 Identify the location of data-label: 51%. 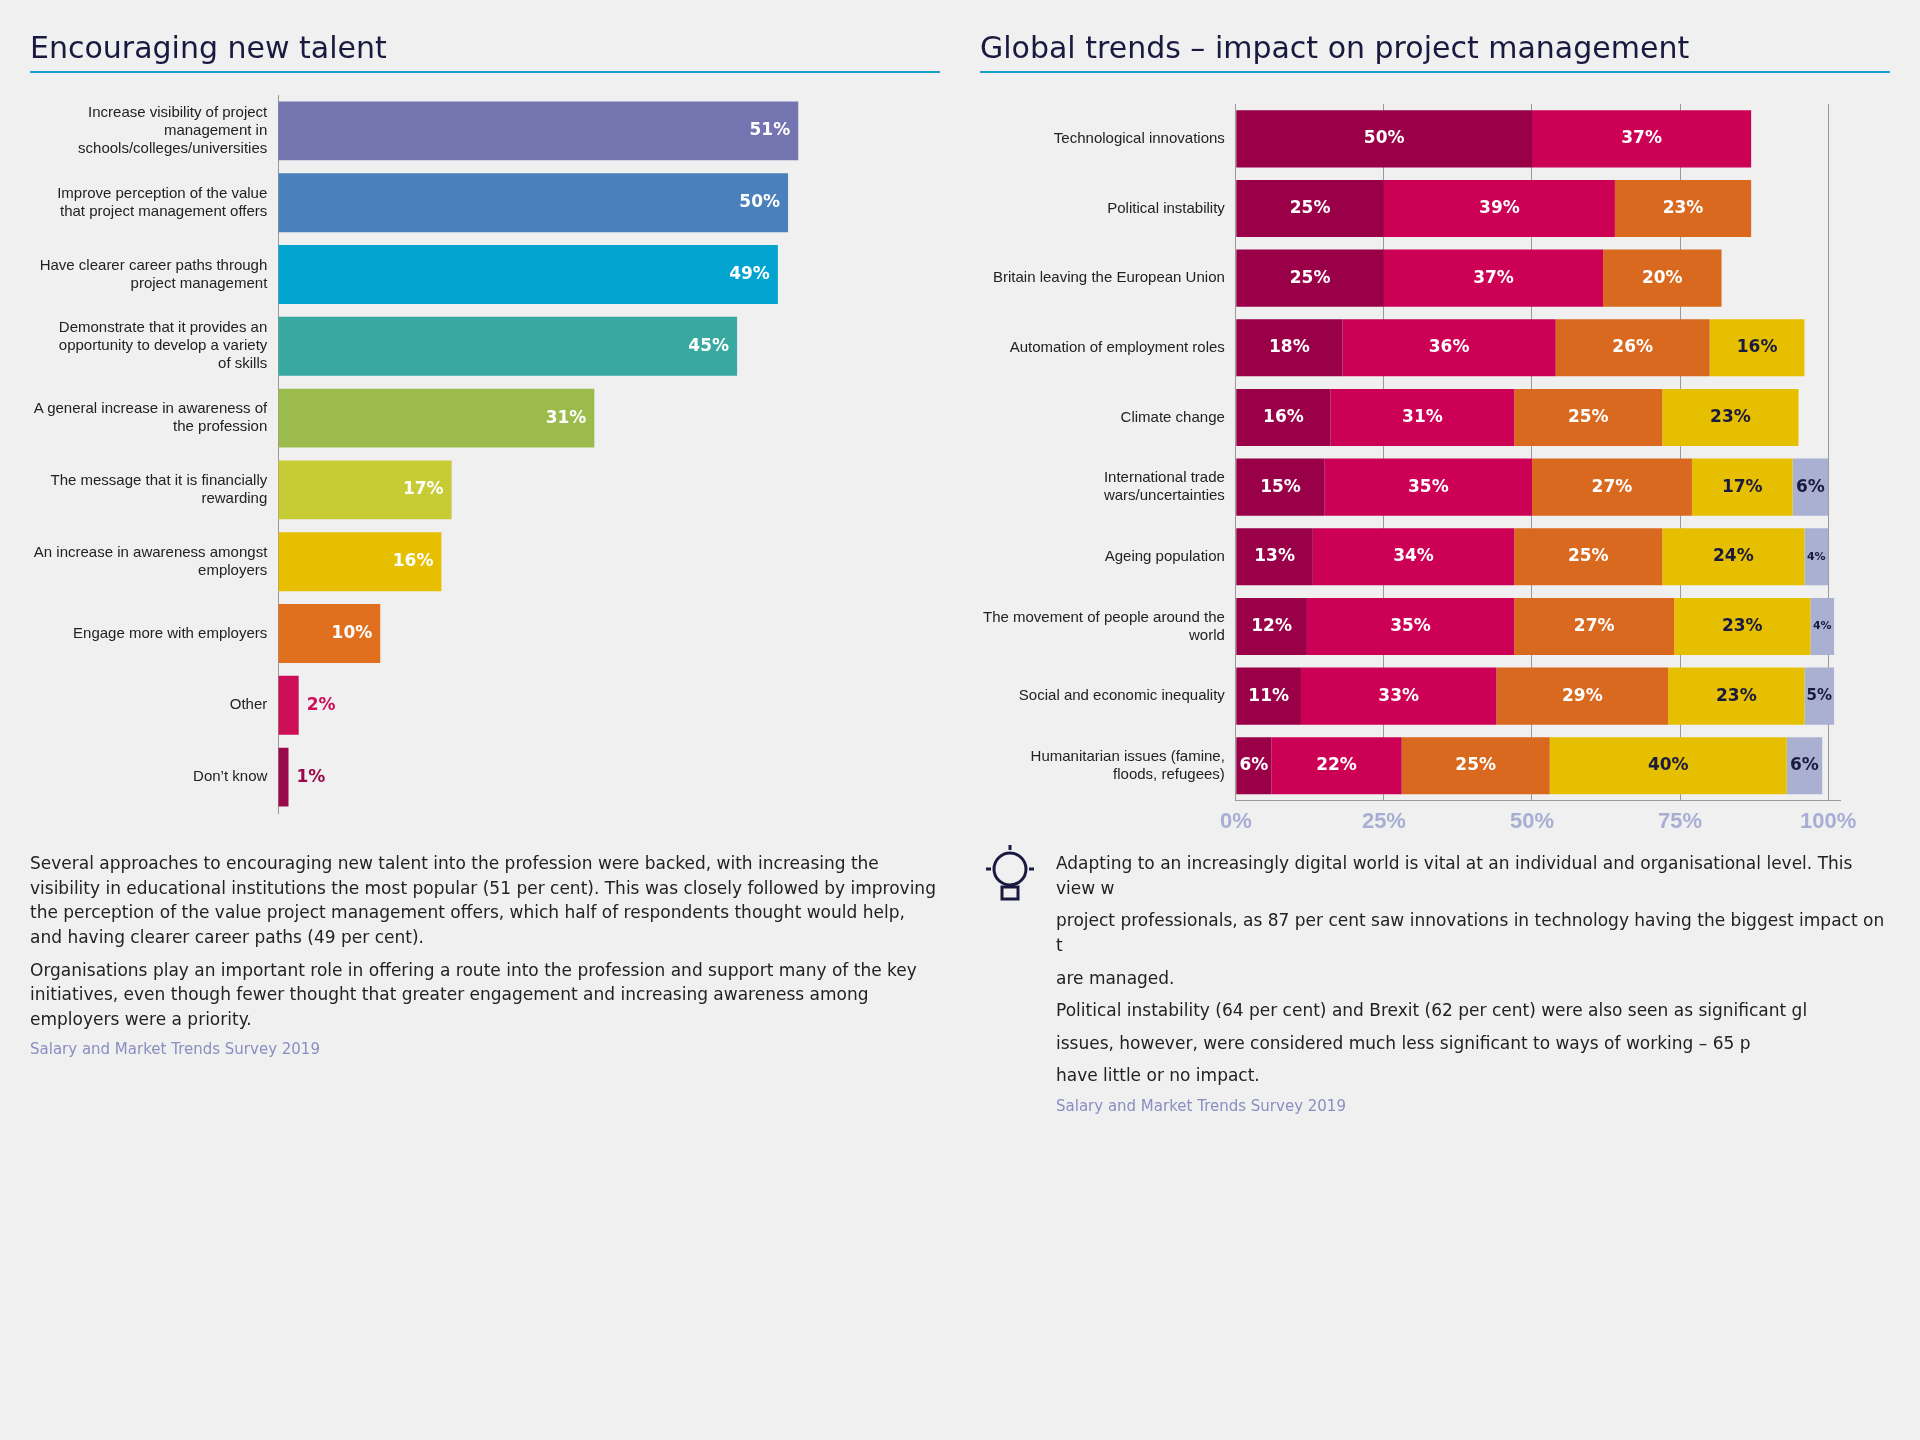
(770, 129).